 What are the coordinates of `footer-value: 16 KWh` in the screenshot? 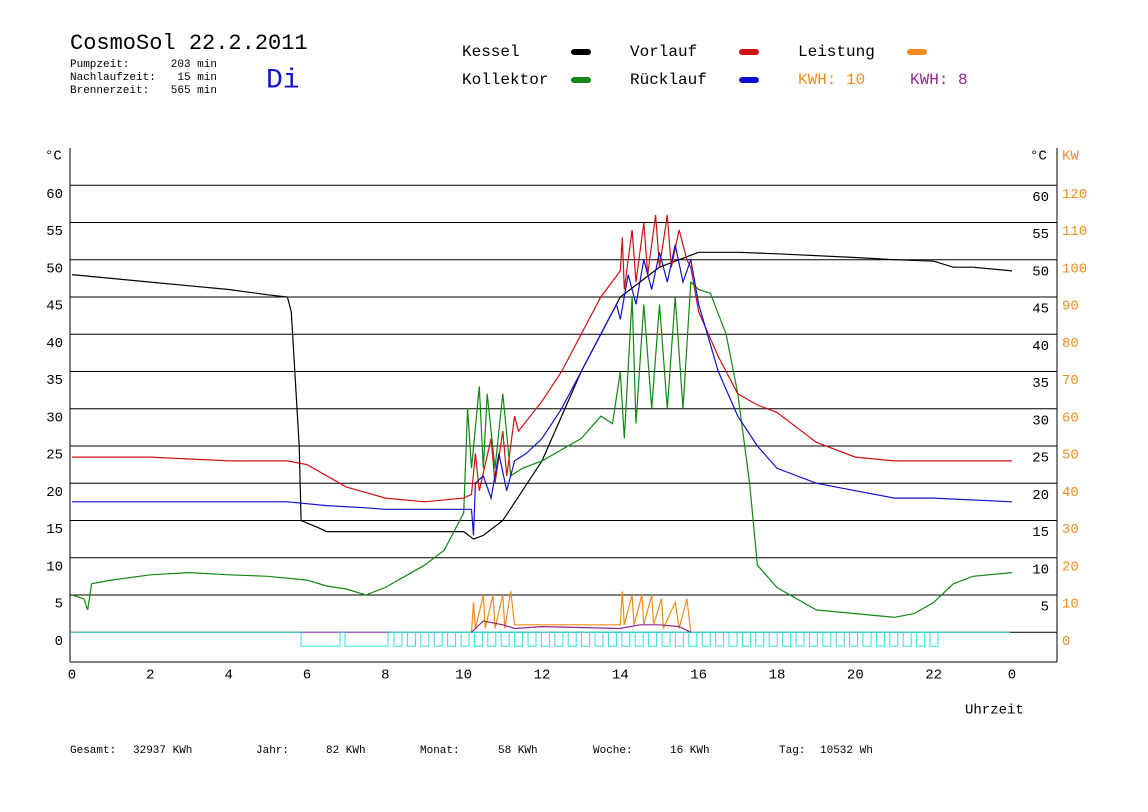 It's located at (690, 751).